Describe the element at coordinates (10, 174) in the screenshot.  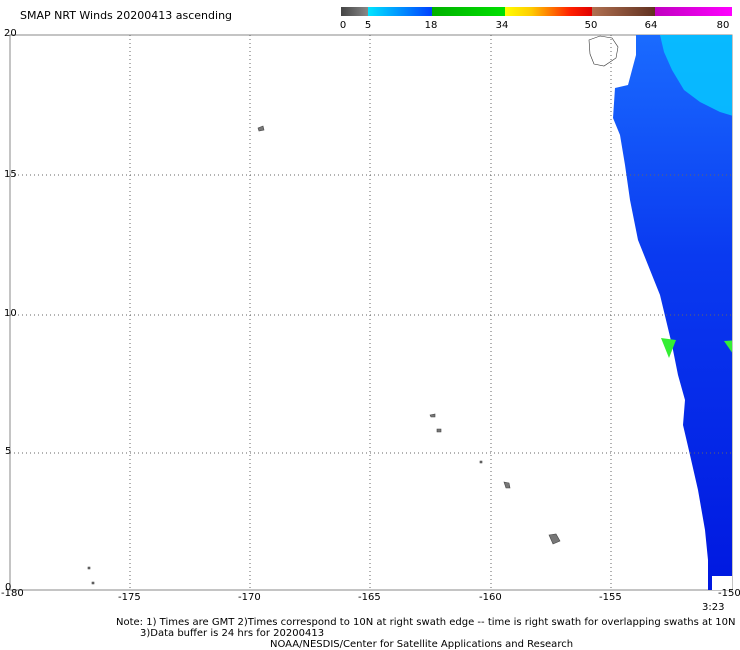
I see `lat-label-15: 15` at that location.